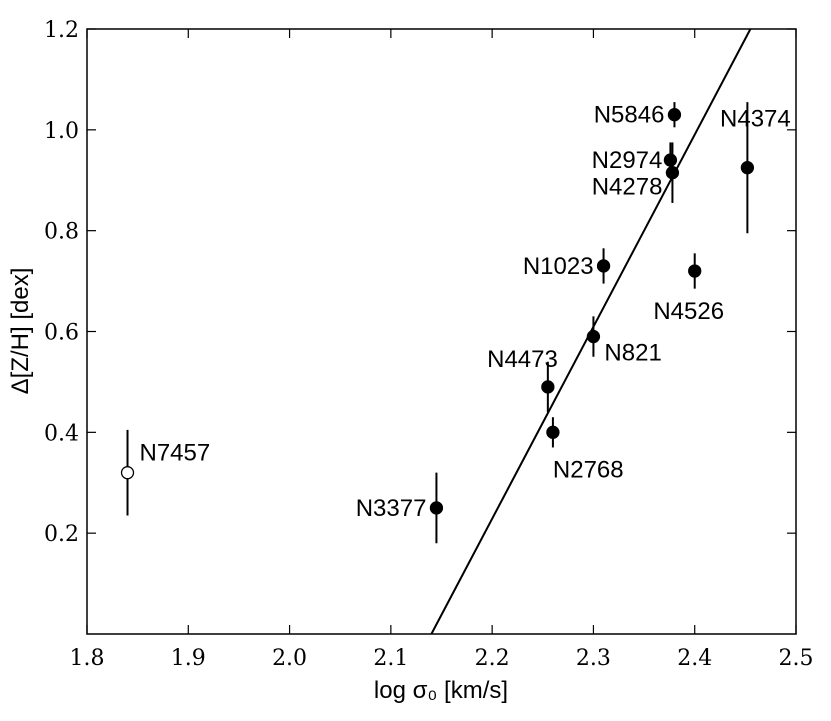  I want to click on point-label: N7457, so click(175, 453).